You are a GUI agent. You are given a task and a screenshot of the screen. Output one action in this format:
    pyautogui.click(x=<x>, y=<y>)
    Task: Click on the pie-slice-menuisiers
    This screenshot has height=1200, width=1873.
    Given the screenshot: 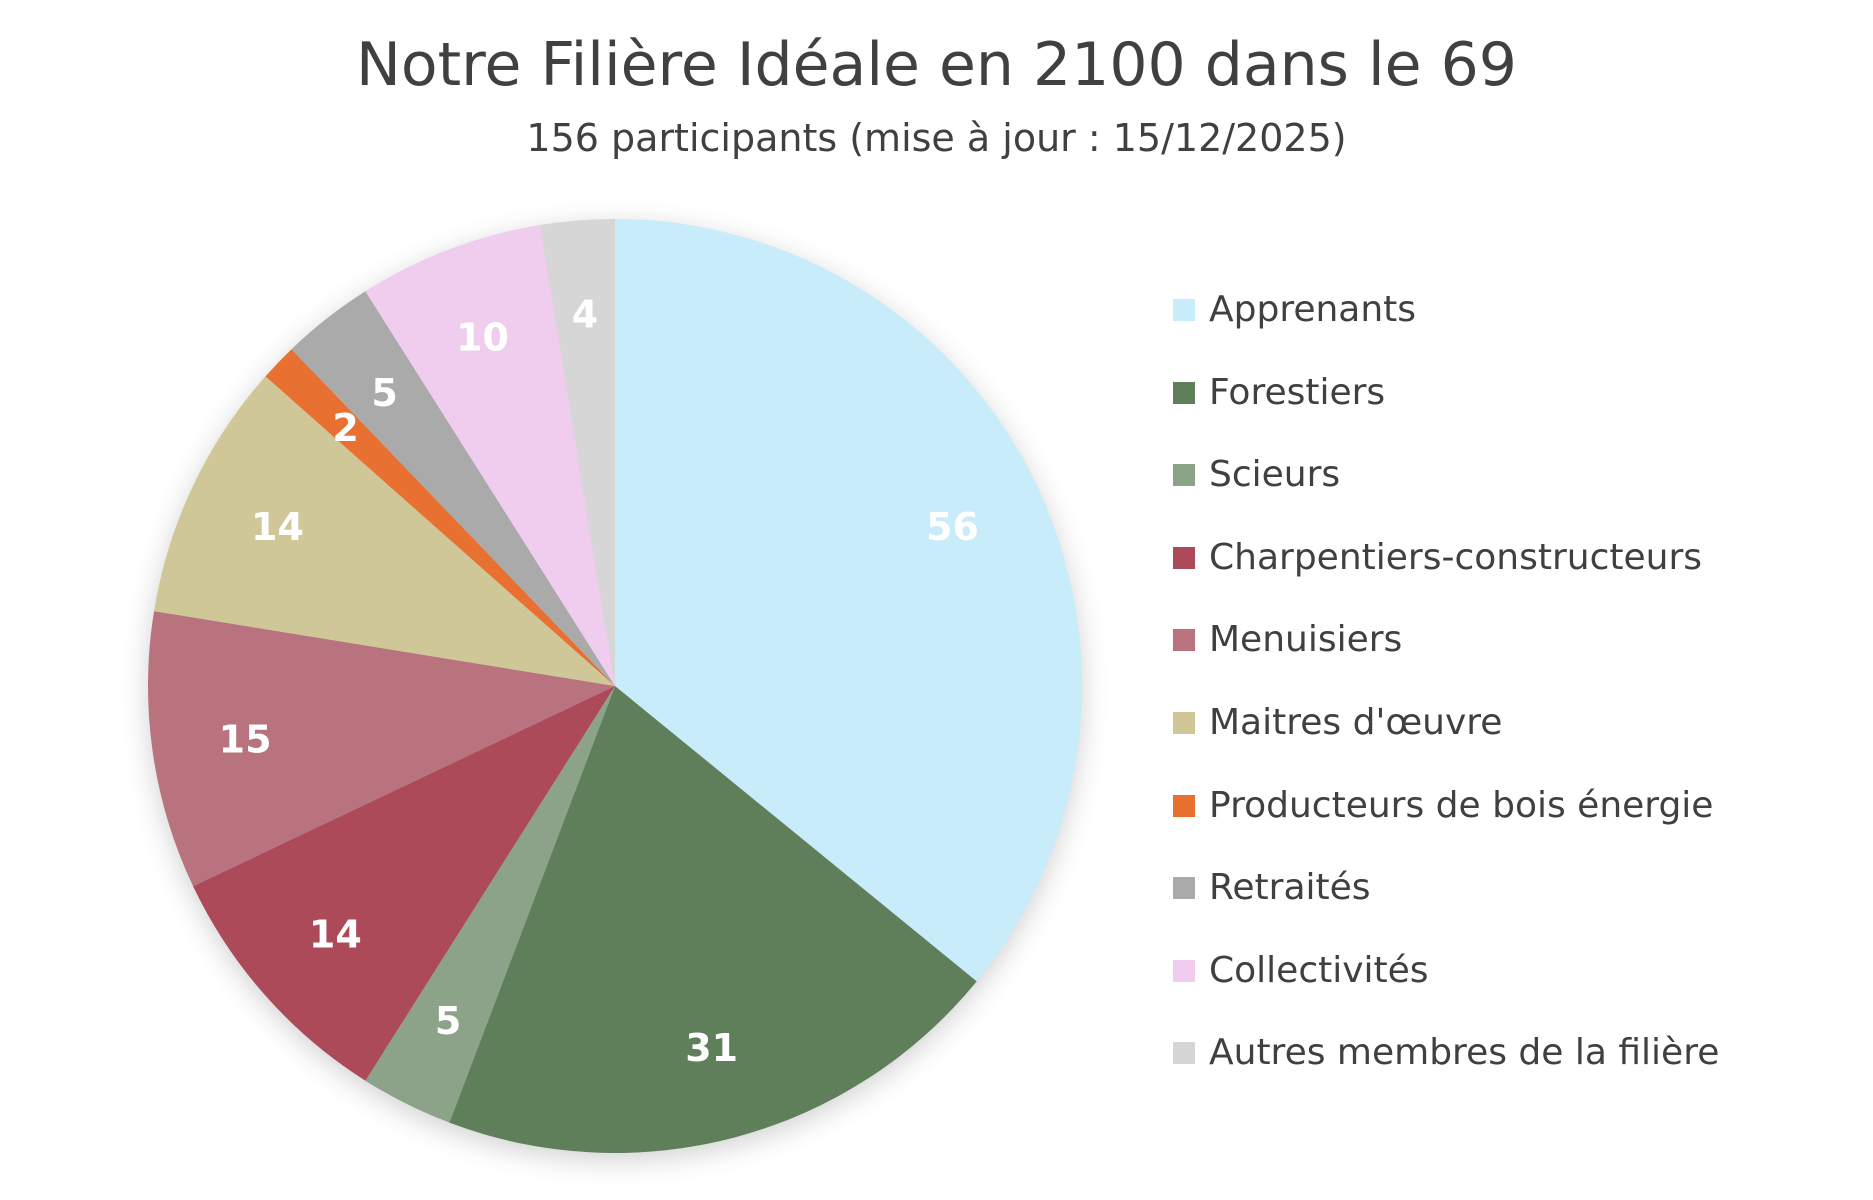 What is the action you would take?
    pyautogui.click(x=381, y=749)
    